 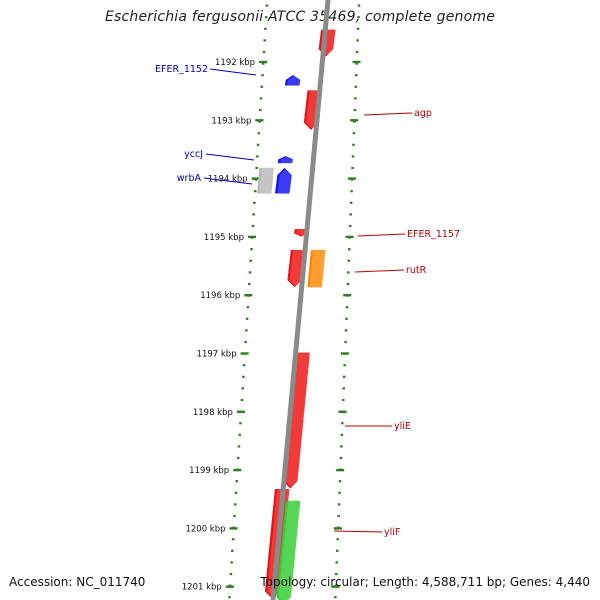 I want to click on tick-label: 1192 kbp, so click(x=235, y=63).